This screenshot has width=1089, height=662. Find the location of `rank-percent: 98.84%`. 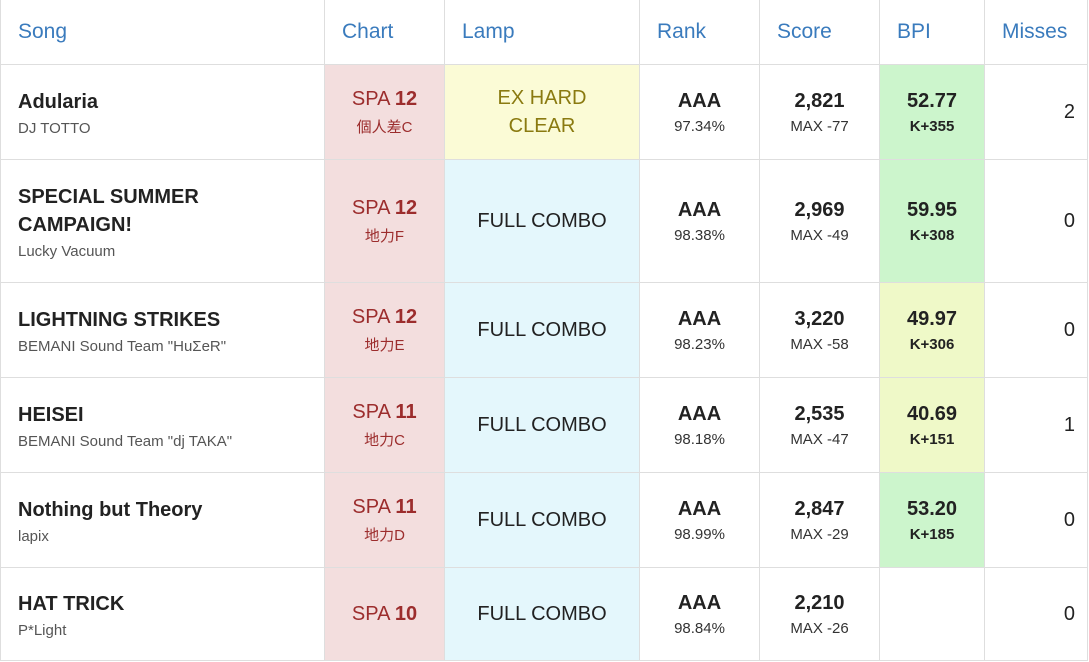

rank-percent: 98.84% is located at coordinates (699, 628).